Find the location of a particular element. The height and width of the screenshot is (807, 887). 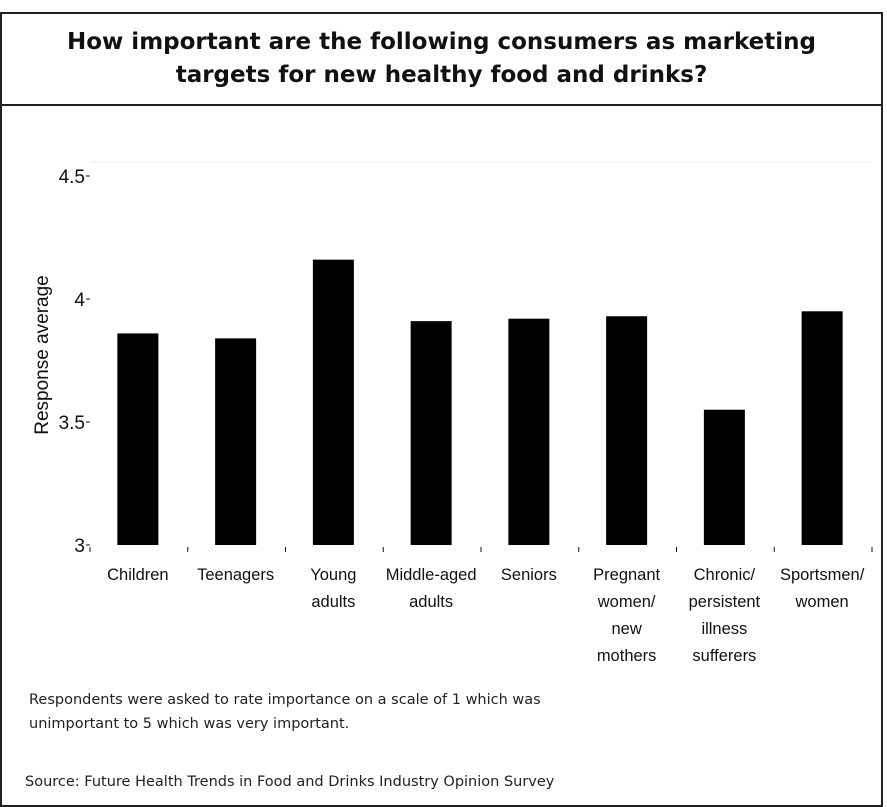

x-tick-label: Teenagers is located at coordinates (235, 575).